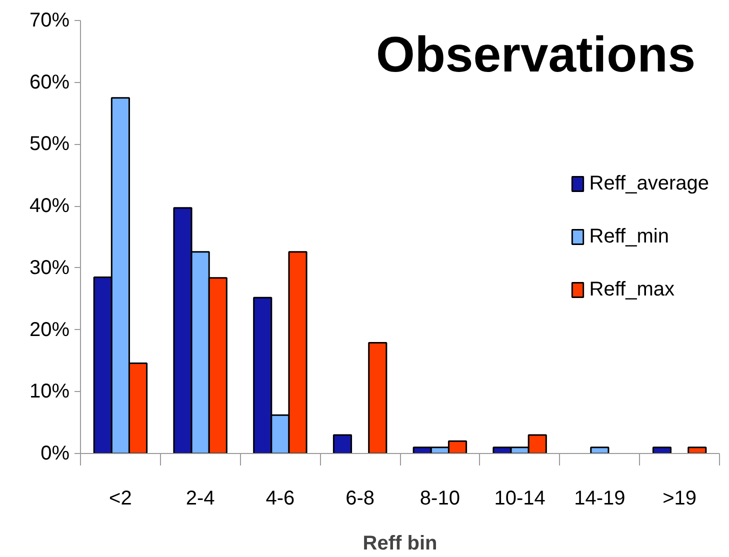 This screenshot has width=729, height=557. Describe the element at coordinates (649, 183) in the screenshot. I see `legend-label: Reff_average` at that location.